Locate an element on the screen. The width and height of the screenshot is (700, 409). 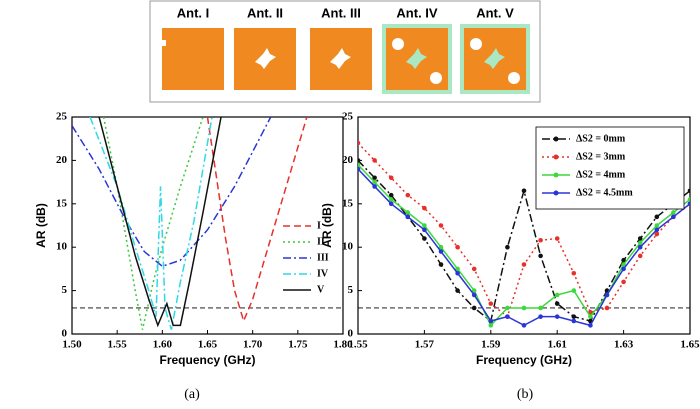
antenna-label: Ant. I is located at coordinates (193, 12).